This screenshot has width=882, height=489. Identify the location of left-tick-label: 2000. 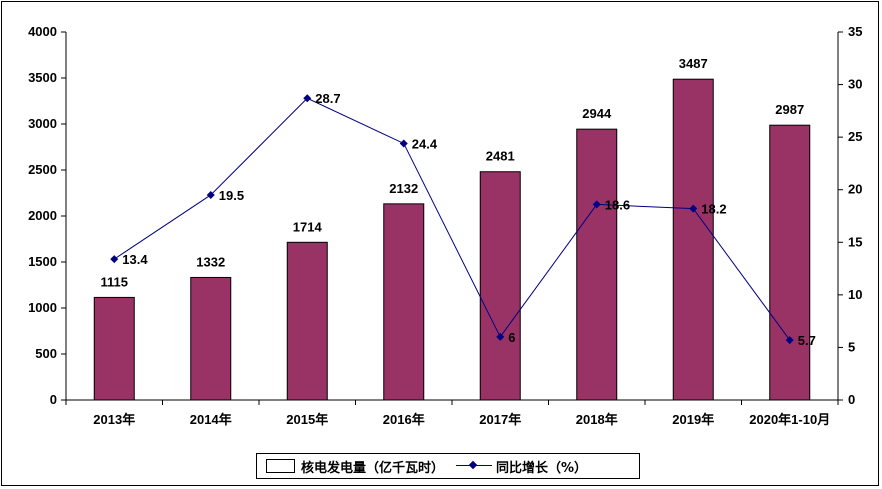
(42, 215).